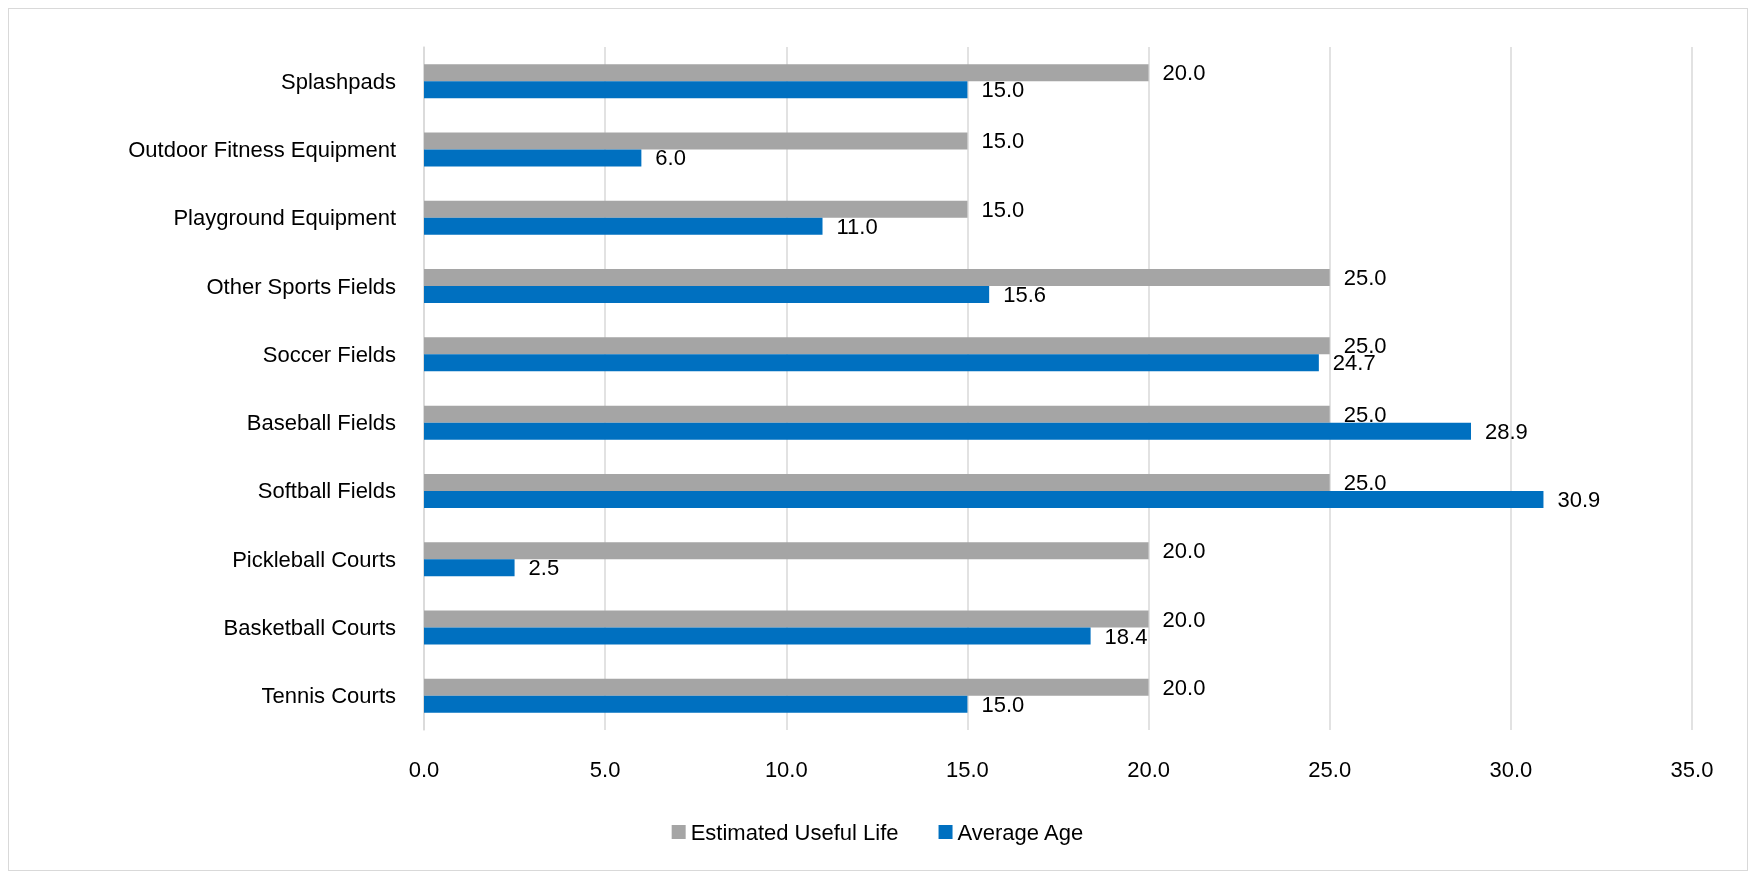 The height and width of the screenshot is (879, 1756). I want to click on data-label: 6.0, so click(670, 158).